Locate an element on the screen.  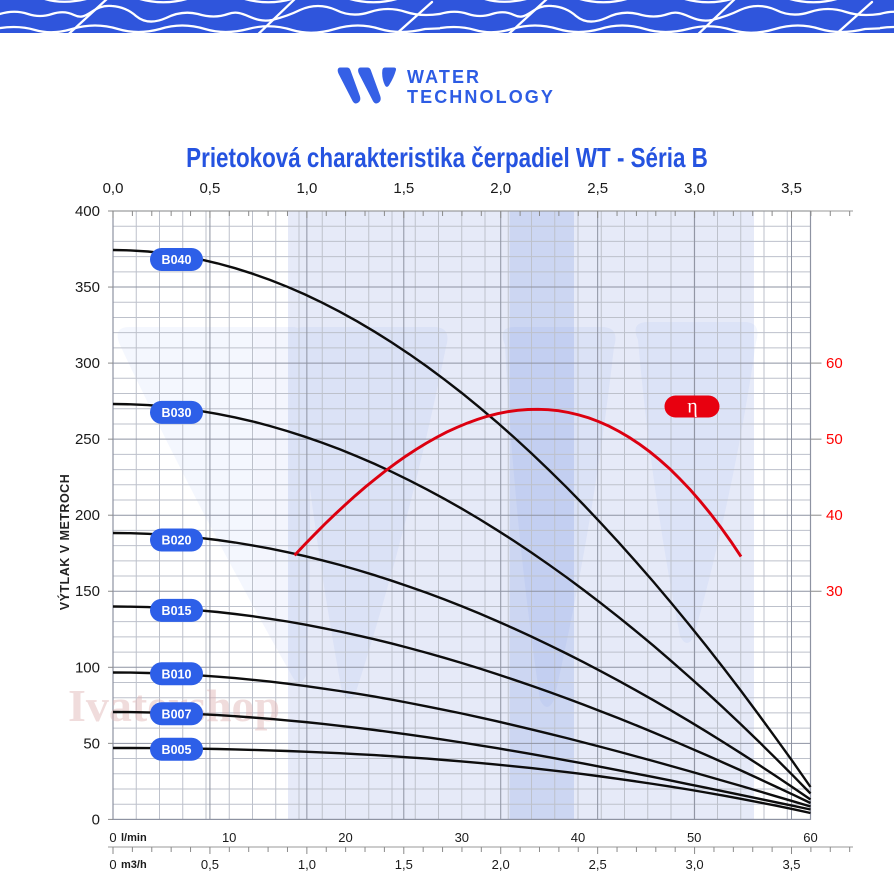
svg-text: η is located at coordinates (692, 407).